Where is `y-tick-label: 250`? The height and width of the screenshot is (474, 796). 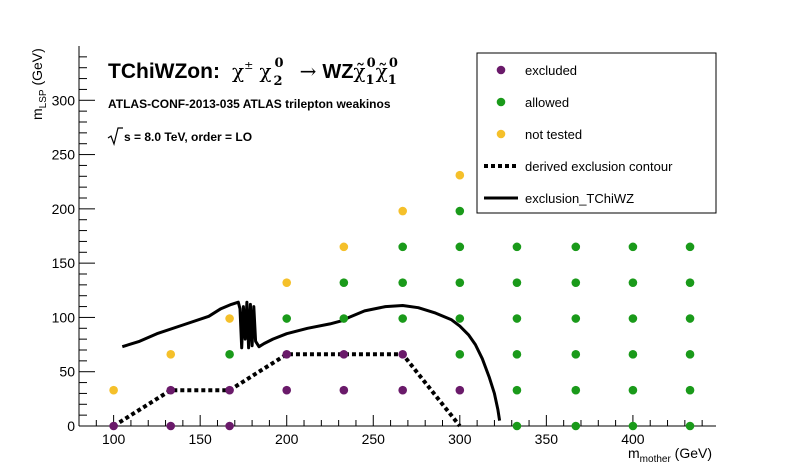
y-tick-label: 250 is located at coordinates (64, 155).